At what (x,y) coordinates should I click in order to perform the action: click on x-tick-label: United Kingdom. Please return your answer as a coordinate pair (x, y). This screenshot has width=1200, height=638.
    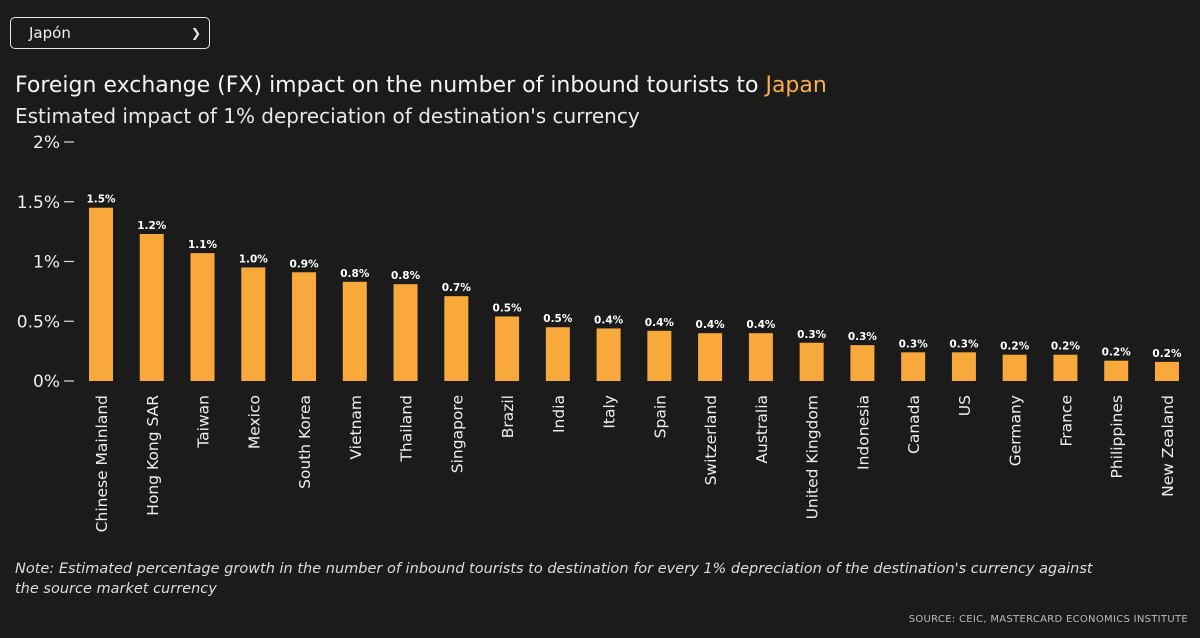
    Looking at the image, I should click on (813, 457).